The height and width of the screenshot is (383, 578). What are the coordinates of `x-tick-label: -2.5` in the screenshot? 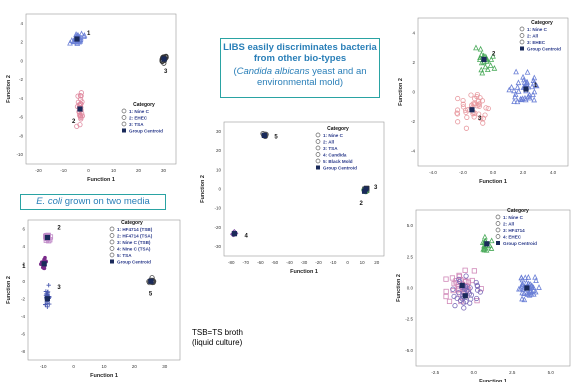 It's located at (435, 372).